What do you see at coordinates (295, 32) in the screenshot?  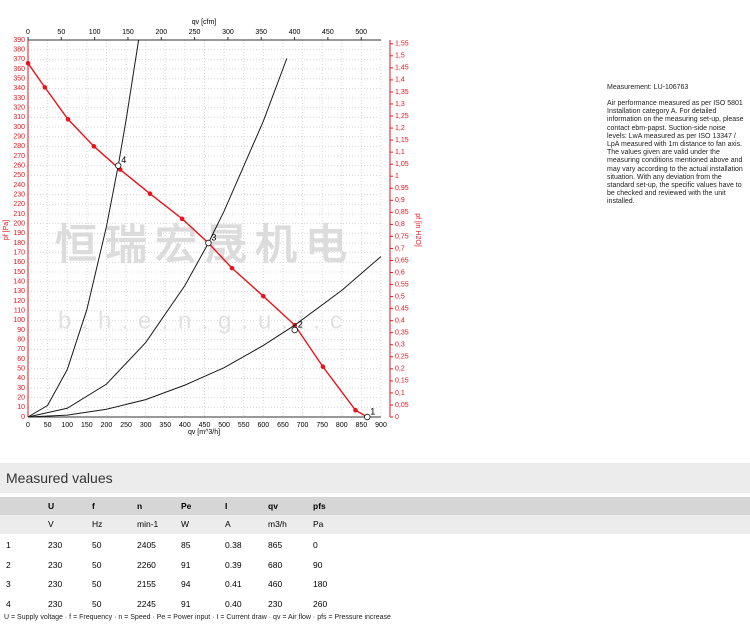 I see `x2-tick-label: 400` at bounding box center [295, 32].